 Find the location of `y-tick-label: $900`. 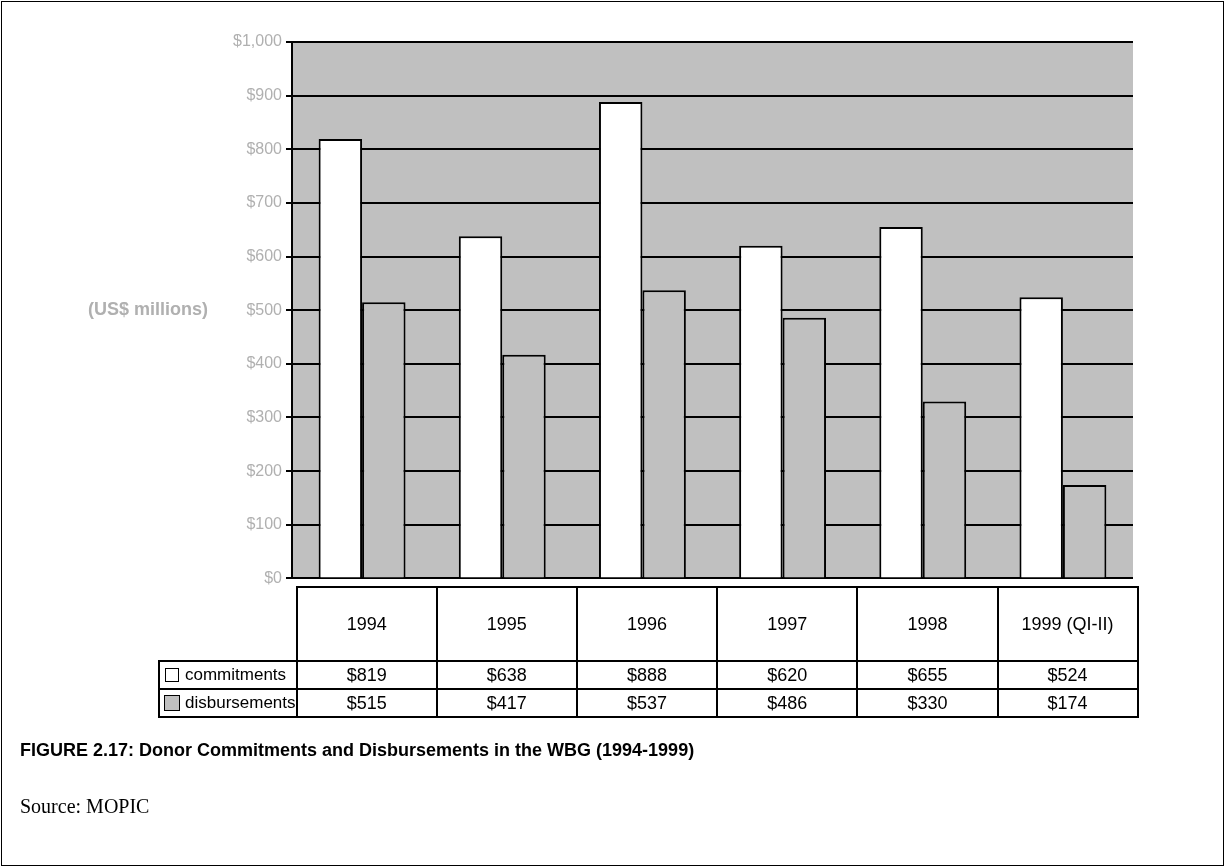

y-tick-label: $900 is located at coordinates (264, 95).